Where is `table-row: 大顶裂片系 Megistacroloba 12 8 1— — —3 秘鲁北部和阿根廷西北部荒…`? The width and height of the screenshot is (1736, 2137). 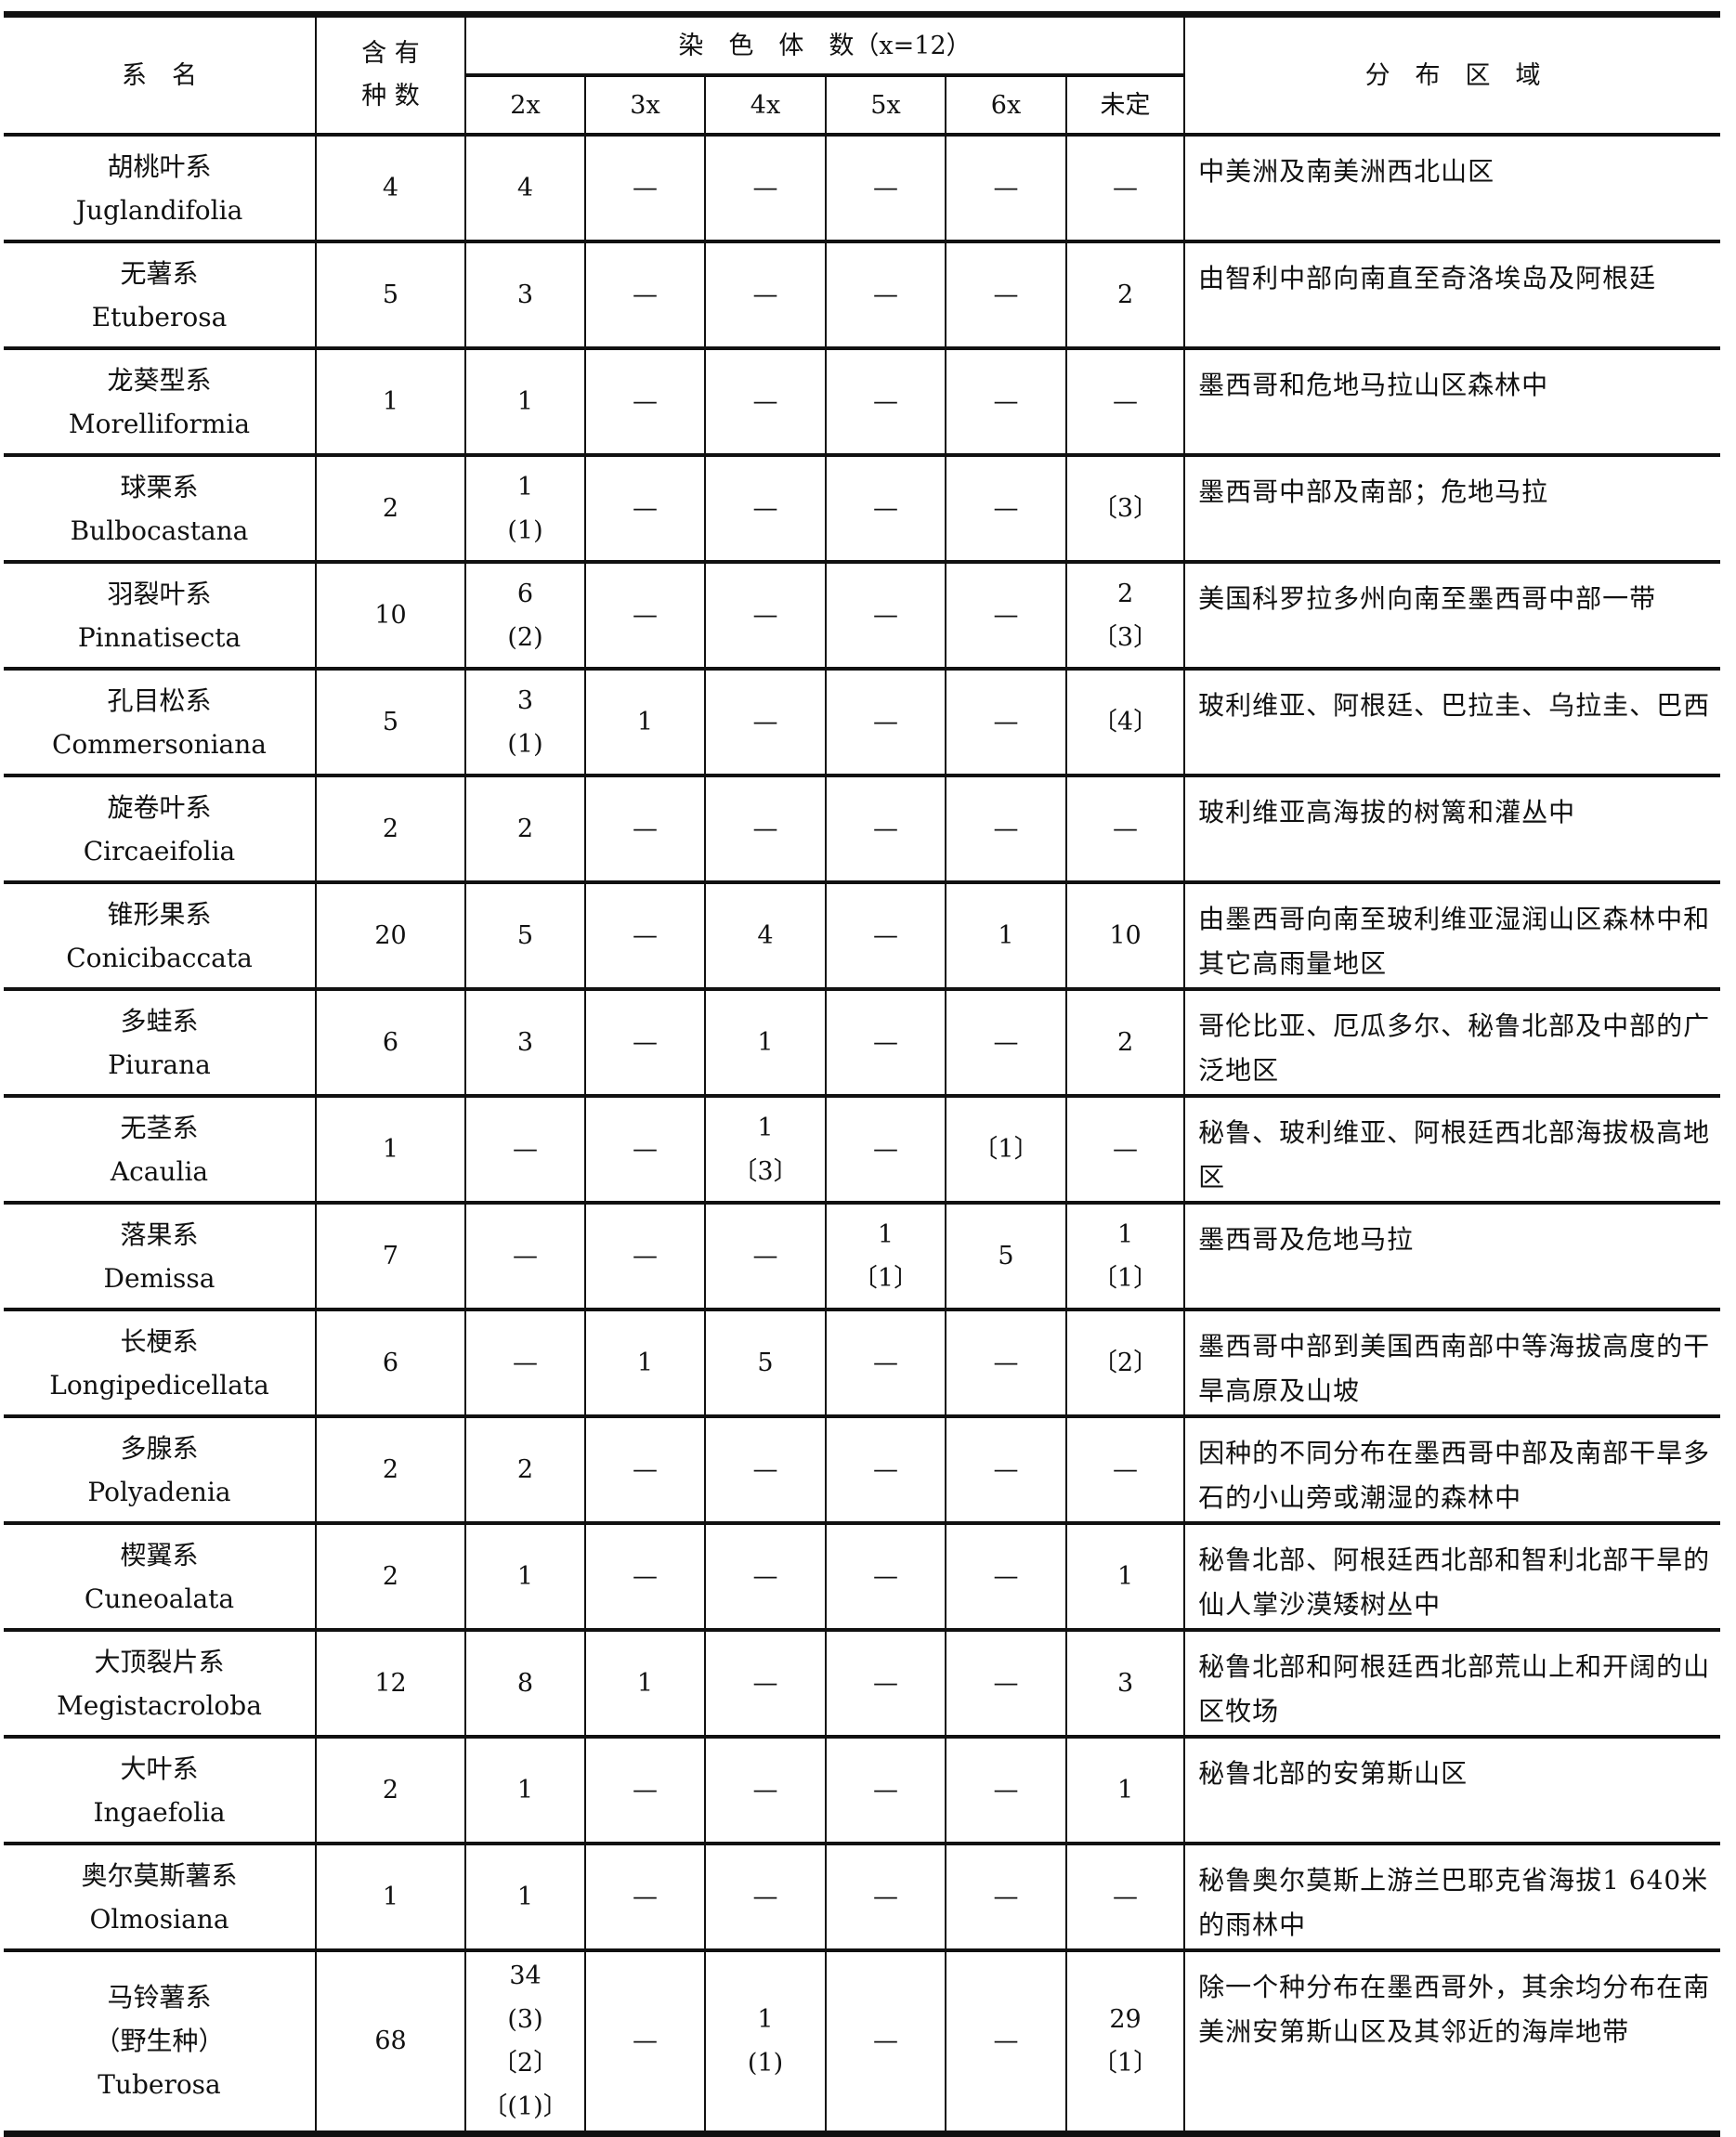 table-row: 大顶裂片系 Megistacroloba 12 8 1— — —3 秘鲁北部和阿根廷西北部荒… is located at coordinates (862, 1682).